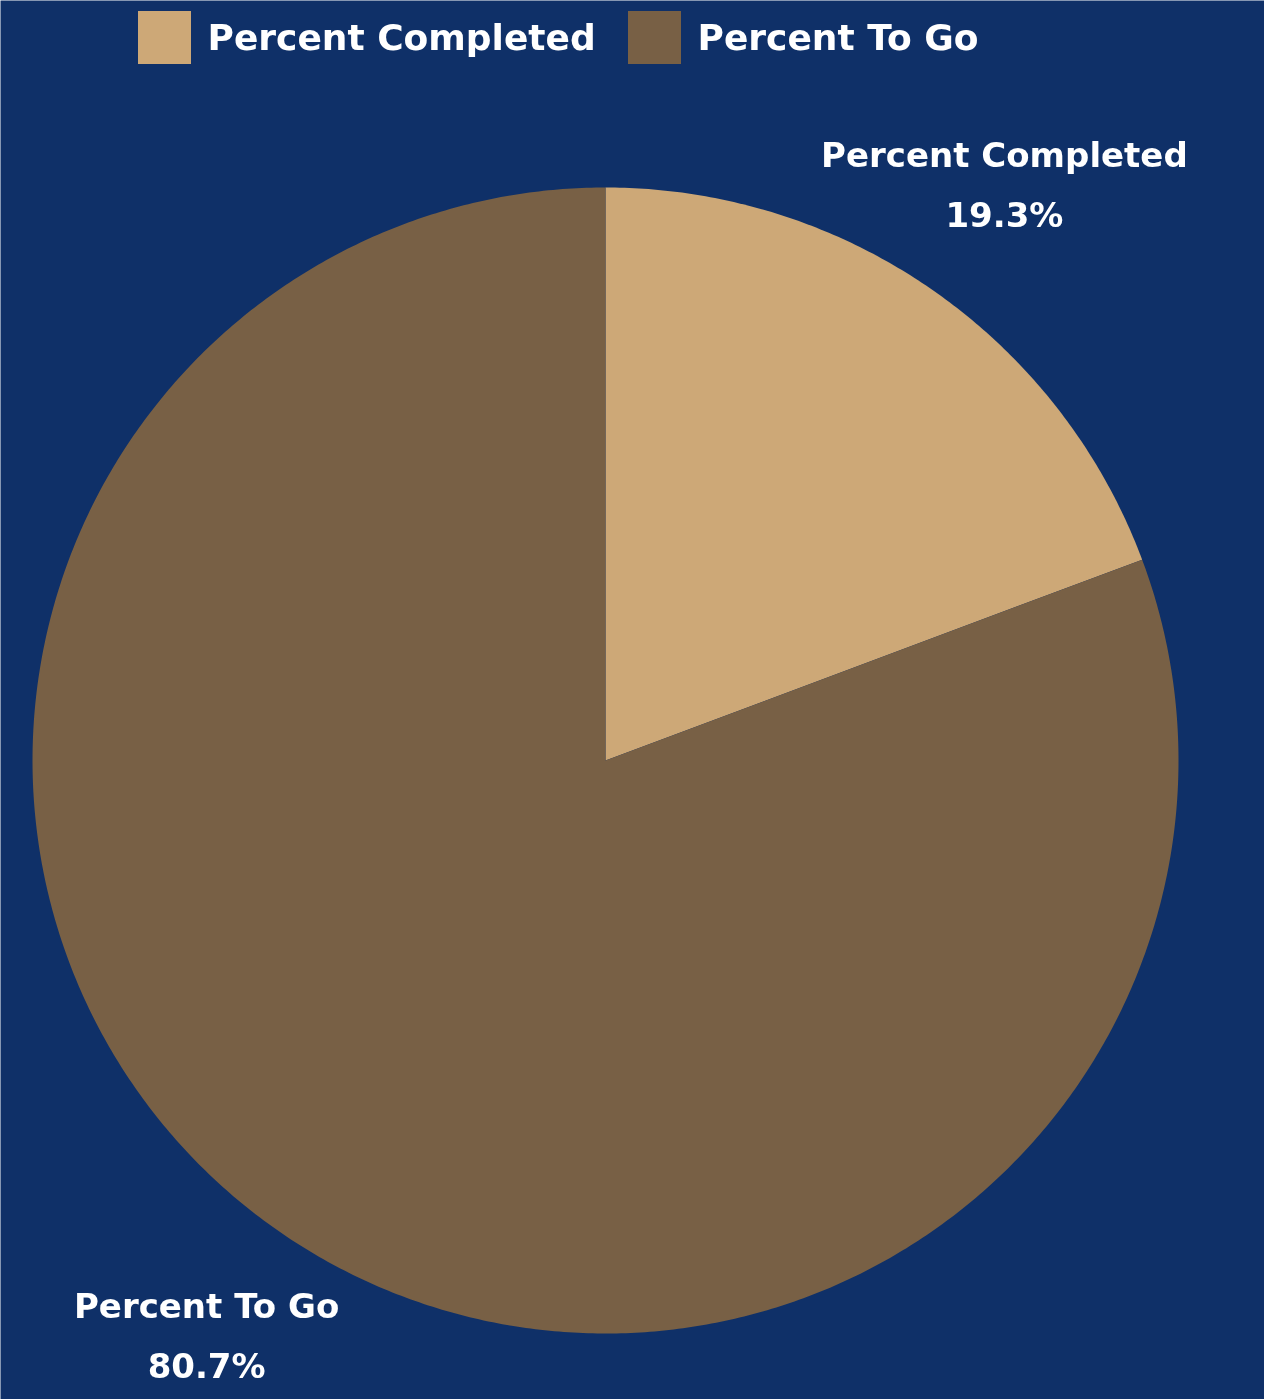 This screenshot has width=1264, height=1399. Describe the element at coordinates (206, 1305) in the screenshot. I see `slice-label: Percent To Go` at that location.